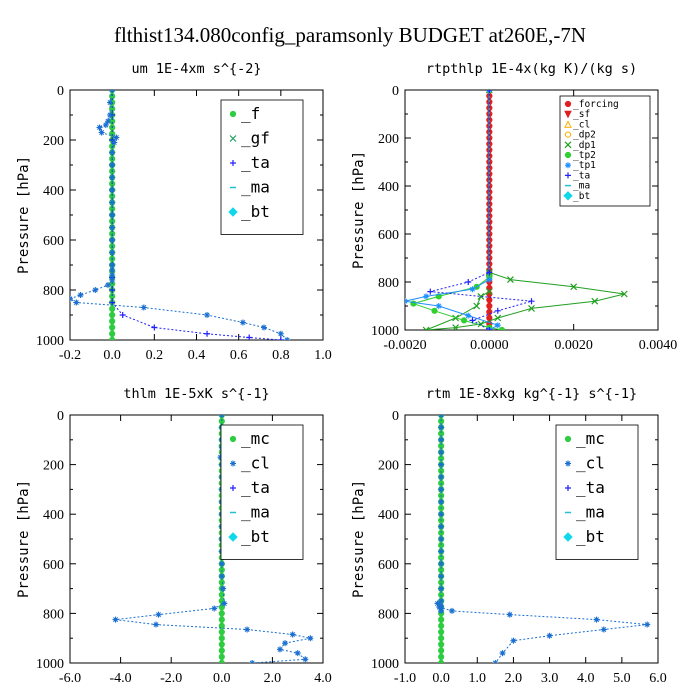  I want to click on legend-item-cl: _cl, so click(250, 463).